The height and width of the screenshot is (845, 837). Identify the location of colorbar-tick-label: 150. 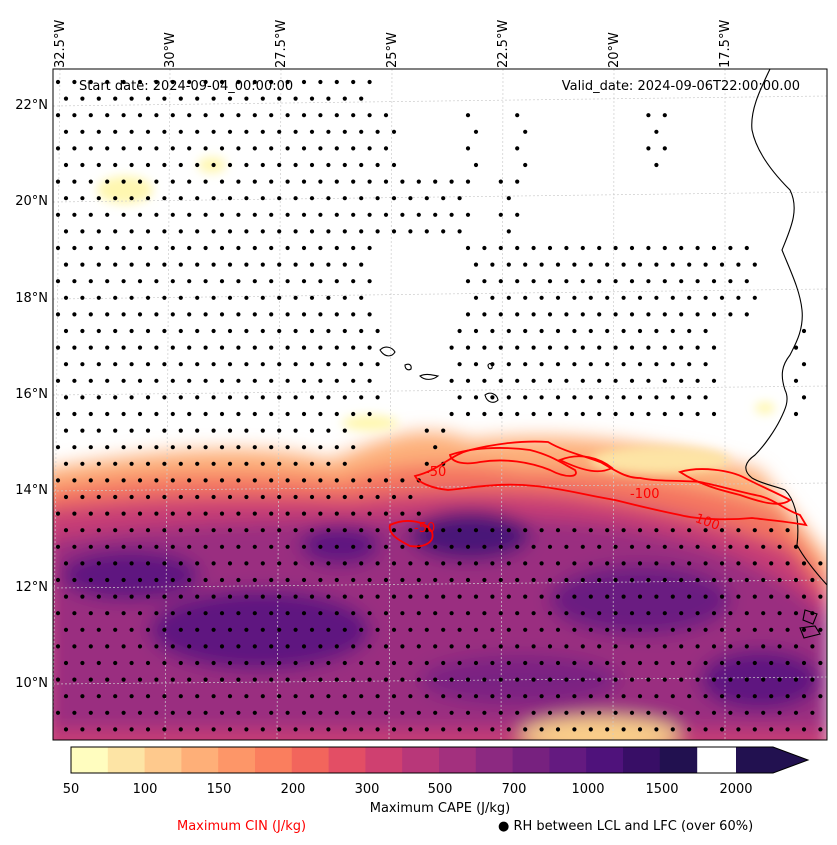
(219, 789).